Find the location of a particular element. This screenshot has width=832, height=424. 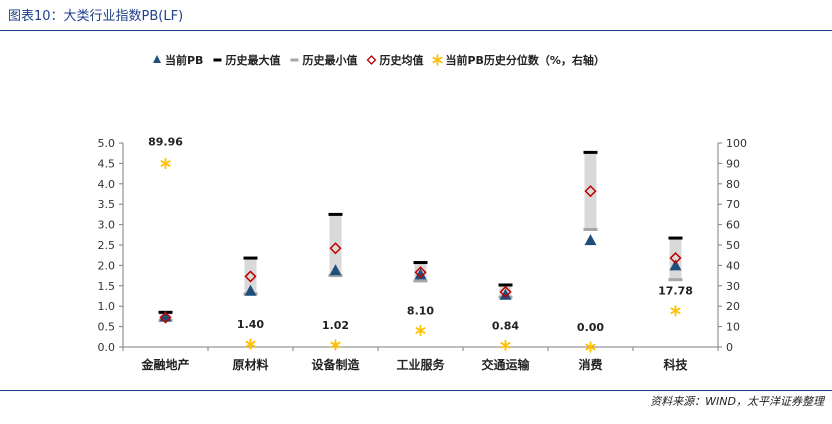

category-label: 消费 is located at coordinates (590, 364).